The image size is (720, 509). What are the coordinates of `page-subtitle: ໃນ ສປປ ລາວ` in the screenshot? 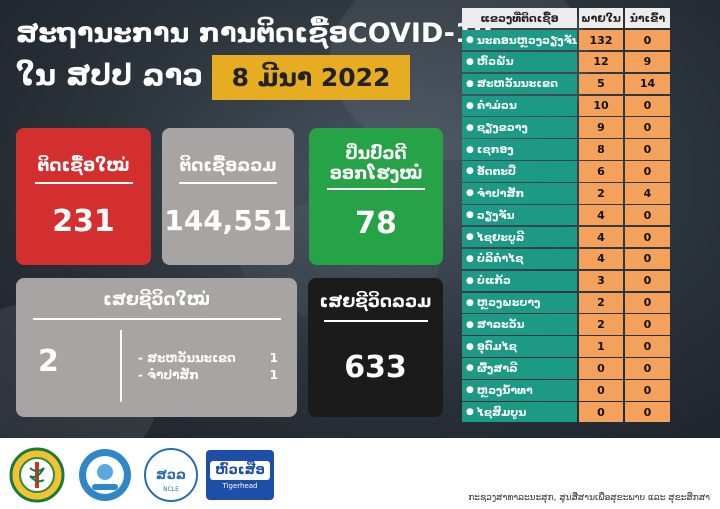 It's located at (110, 75).